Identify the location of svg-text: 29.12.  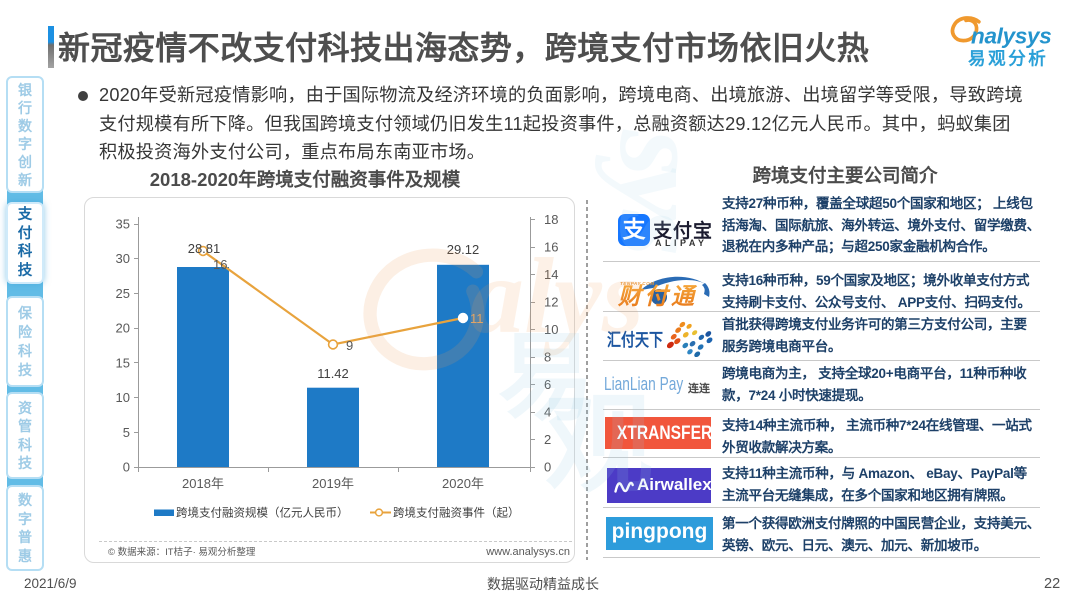
(463, 249).